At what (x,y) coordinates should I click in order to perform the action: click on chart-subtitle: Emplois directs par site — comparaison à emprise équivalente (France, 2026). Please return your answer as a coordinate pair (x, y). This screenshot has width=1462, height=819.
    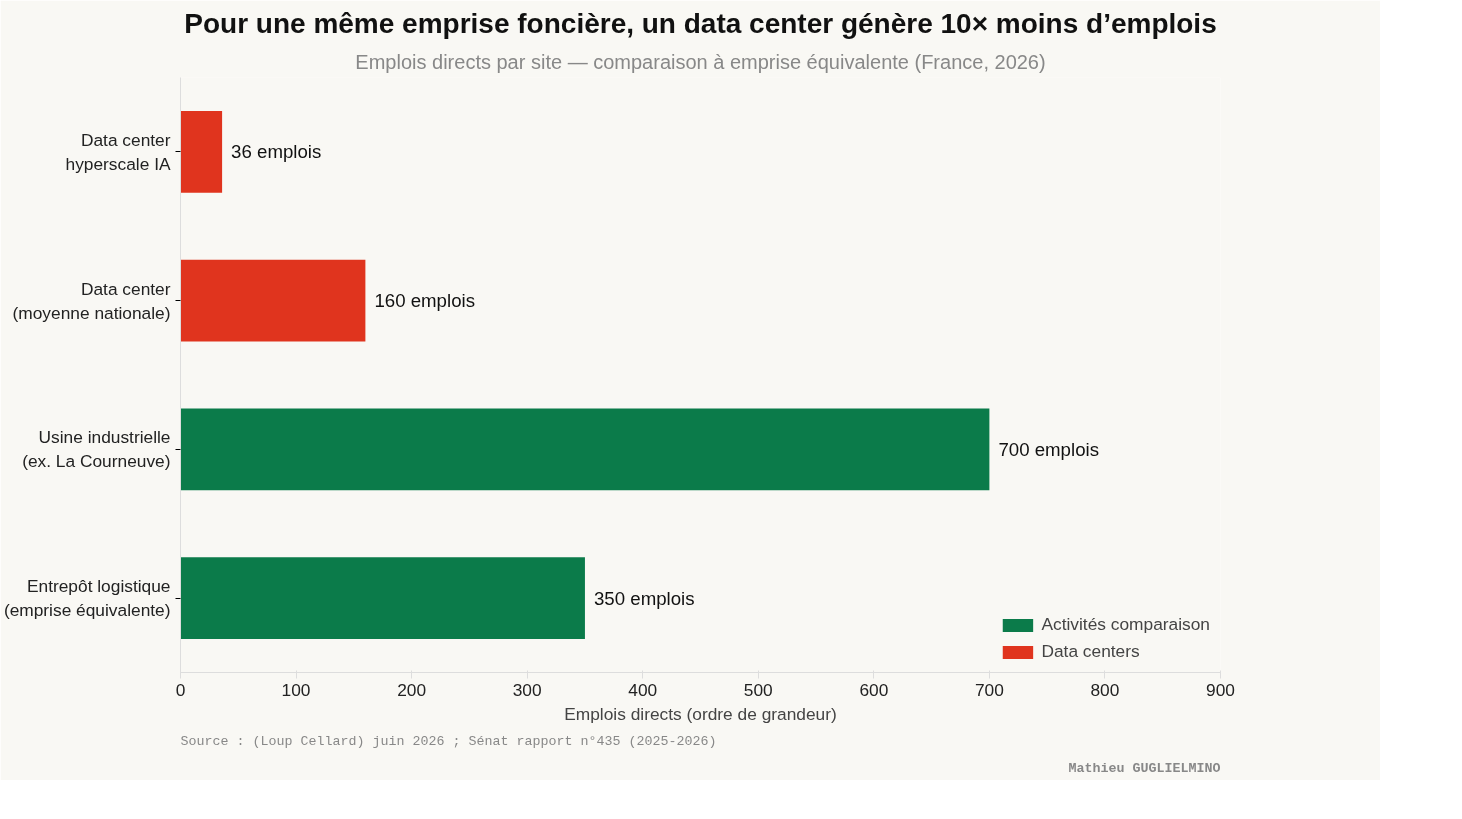
    Looking at the image, I should click on (700, 61).